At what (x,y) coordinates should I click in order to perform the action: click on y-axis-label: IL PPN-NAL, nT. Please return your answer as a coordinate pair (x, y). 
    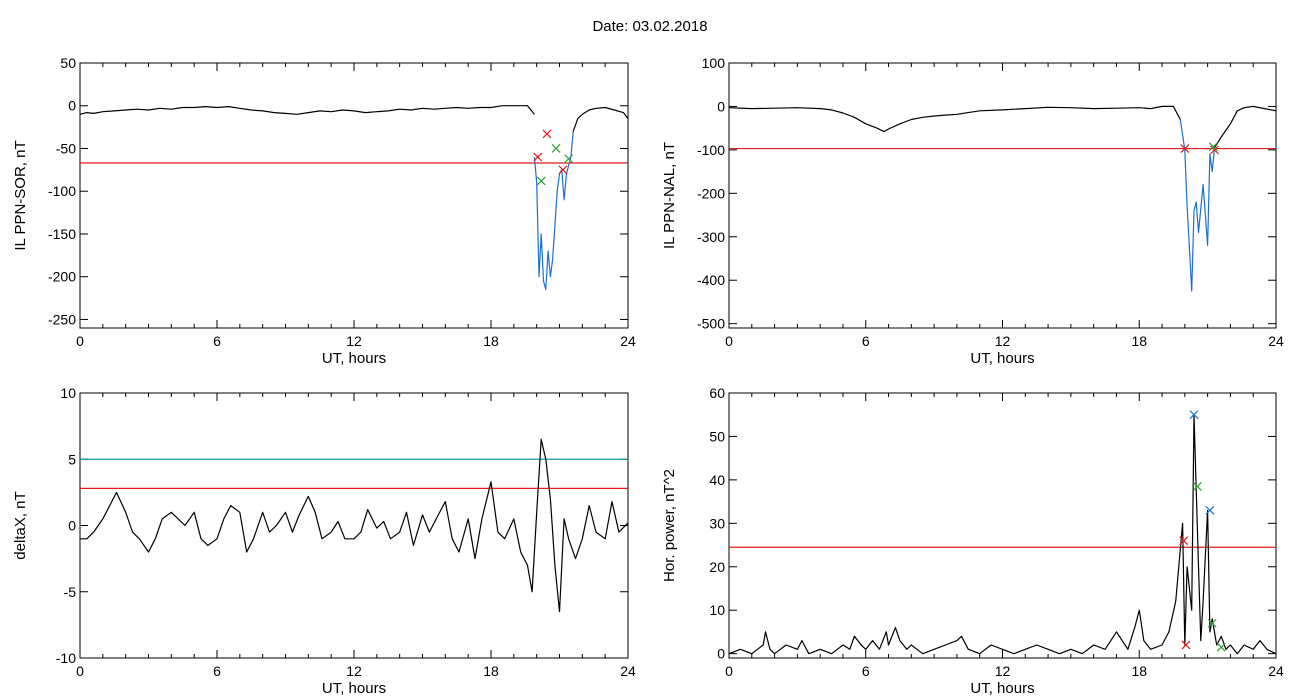
    Looking at the image, I should click on (669, 195).